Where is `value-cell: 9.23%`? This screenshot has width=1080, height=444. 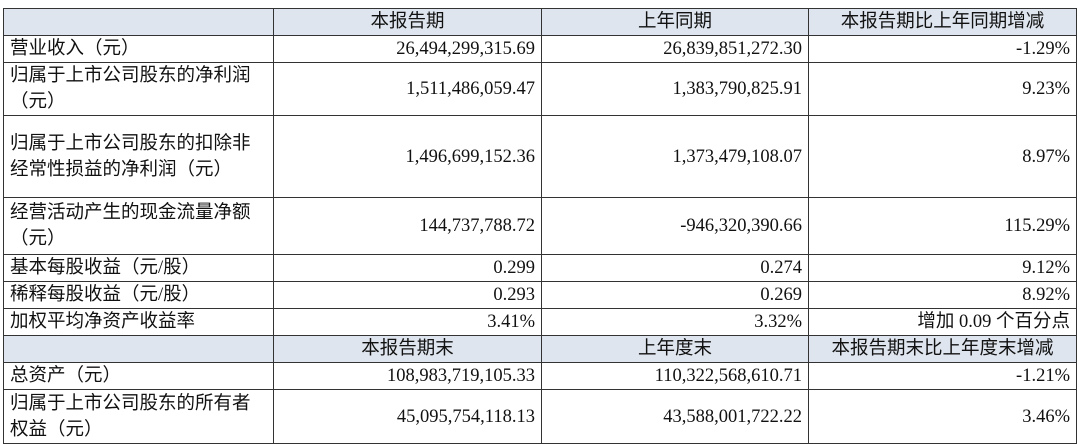
value-cell: 9.23% is located at coordinates (942, 89).